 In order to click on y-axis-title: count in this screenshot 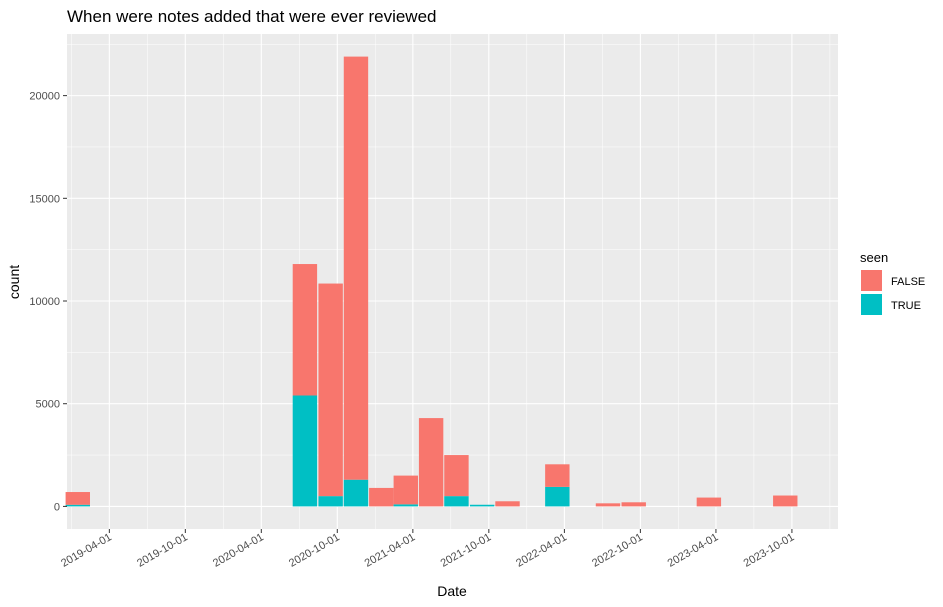, I will do `click(14, 282)`.